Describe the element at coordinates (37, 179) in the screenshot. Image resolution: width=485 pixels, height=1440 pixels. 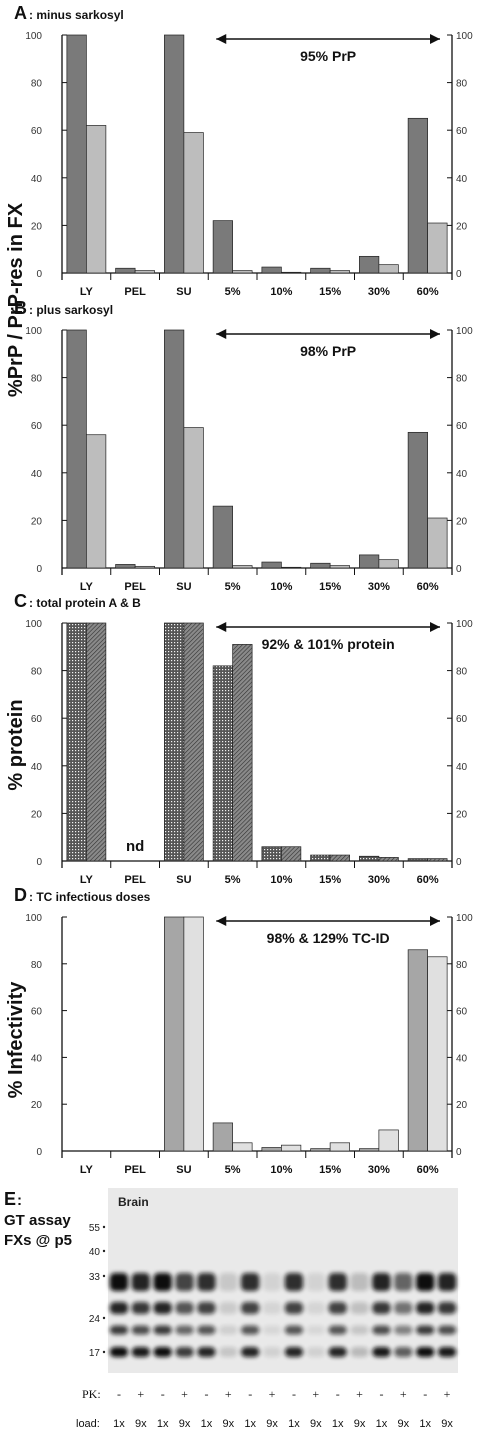
I see `y-tick-label-left: 40` at that location.